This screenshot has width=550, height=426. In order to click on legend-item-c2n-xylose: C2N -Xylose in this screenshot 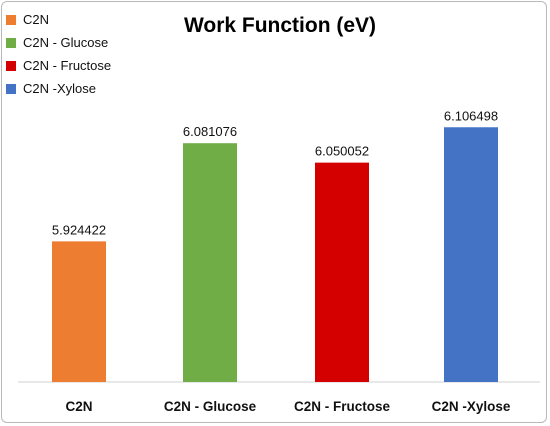, I will do `click(58, 88)`.